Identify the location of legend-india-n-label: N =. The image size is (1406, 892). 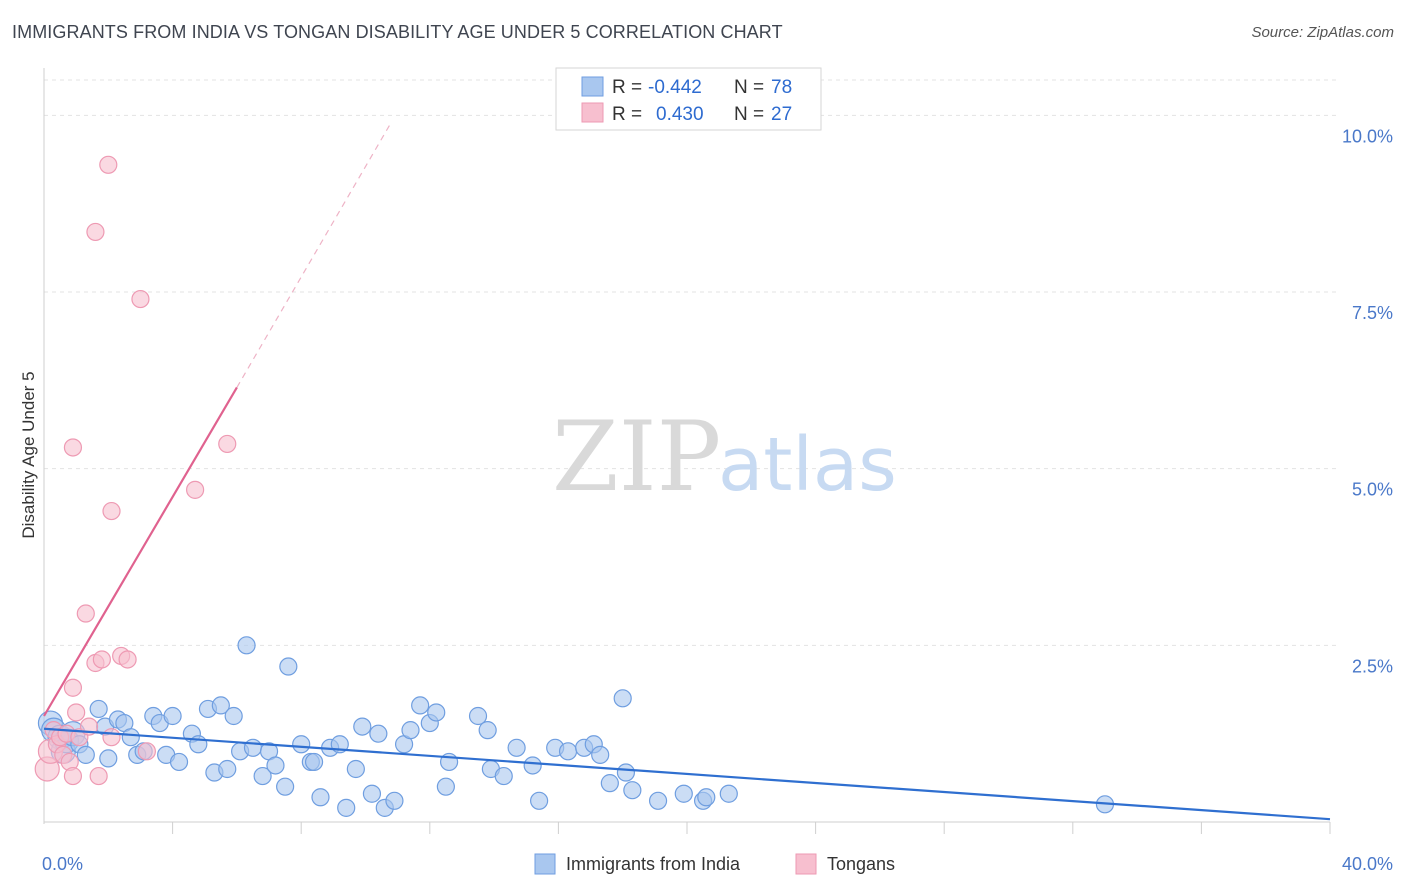
(749, 87).